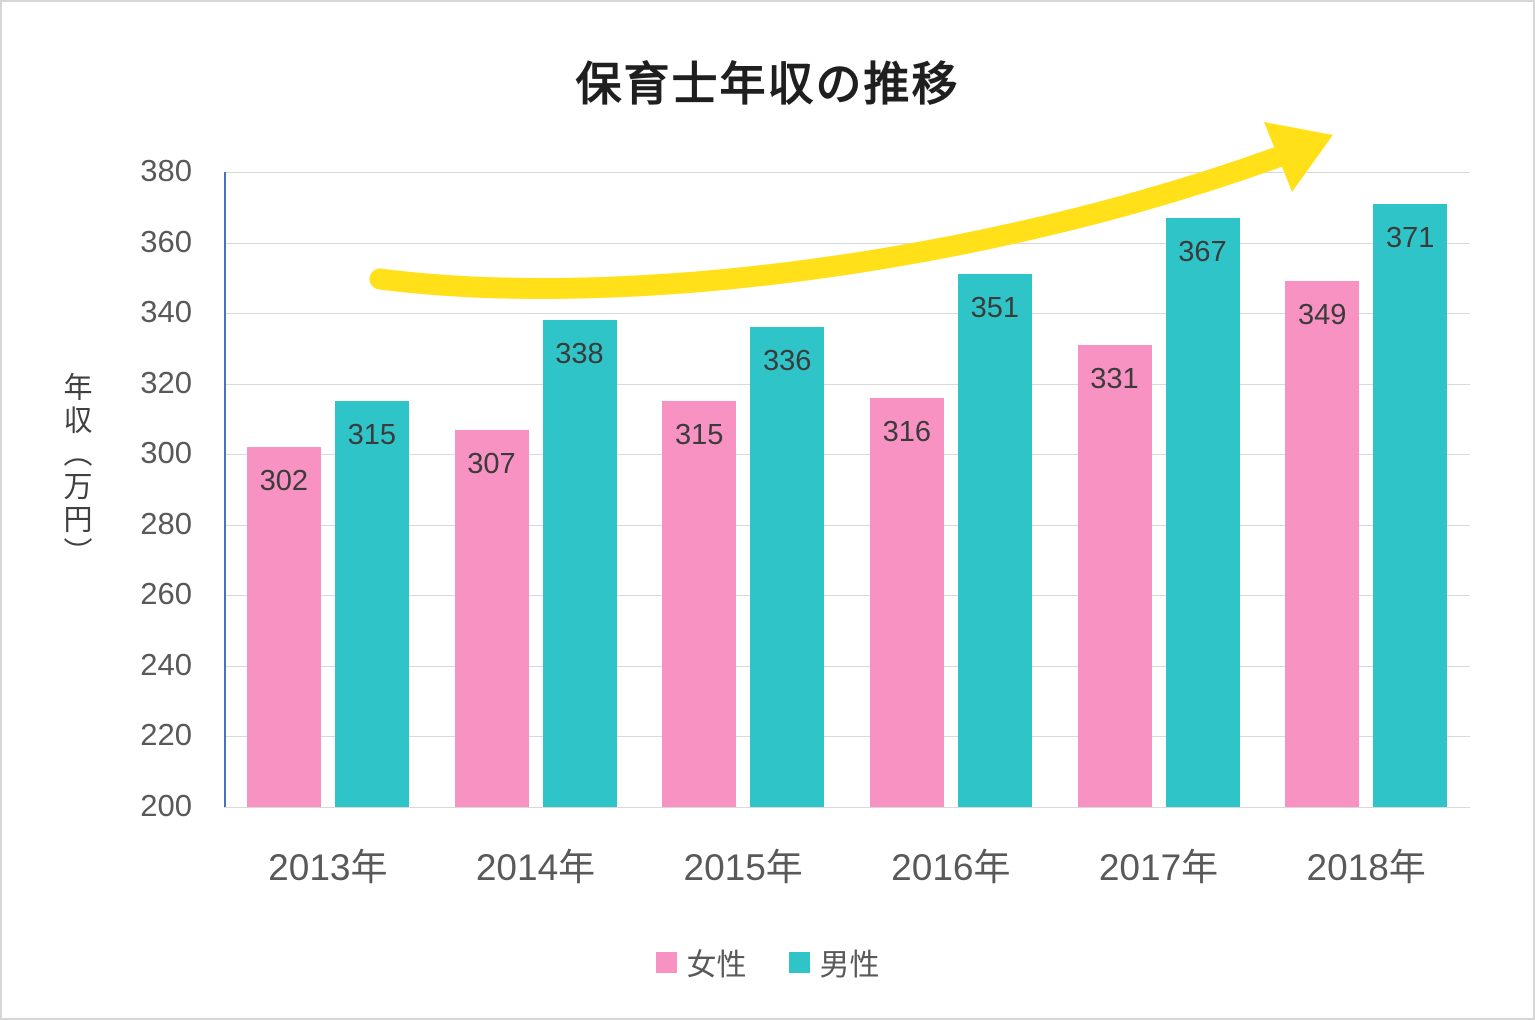 This screenshot has height=1020, width=1535. What do you see at coordinates (166, 735) in the screenshot?
I see `y-tick-label: 220` at bounding box center [166, 735].